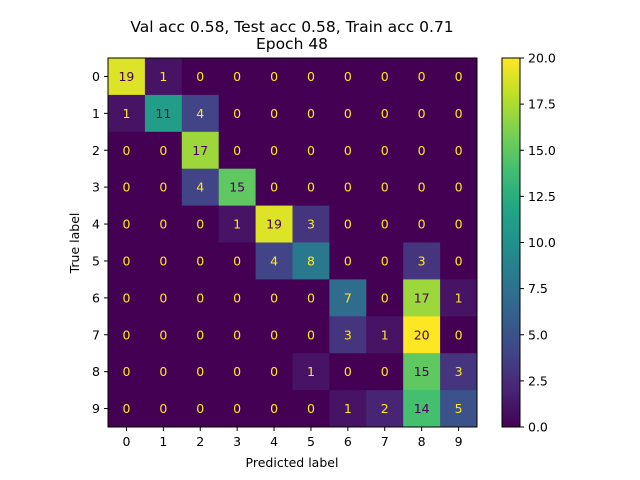 The width and height of the screenshot is (640, 480). What do you see at coordinates (74, 244) in the screenshot?
I see `y-axis-label: True label` at bounding box center [74, 244].